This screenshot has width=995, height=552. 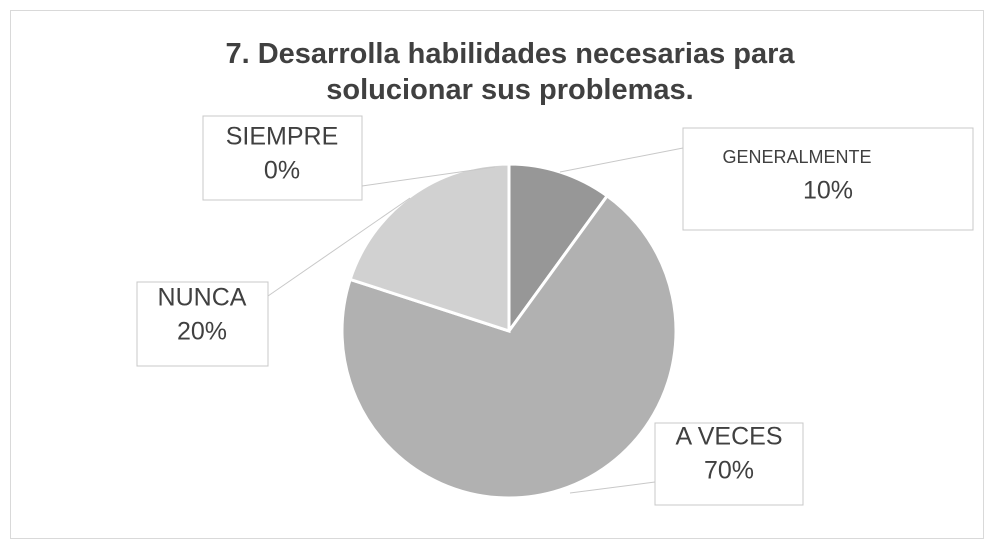 I want to click on value-label: 20%, so click(x=202, y=332).